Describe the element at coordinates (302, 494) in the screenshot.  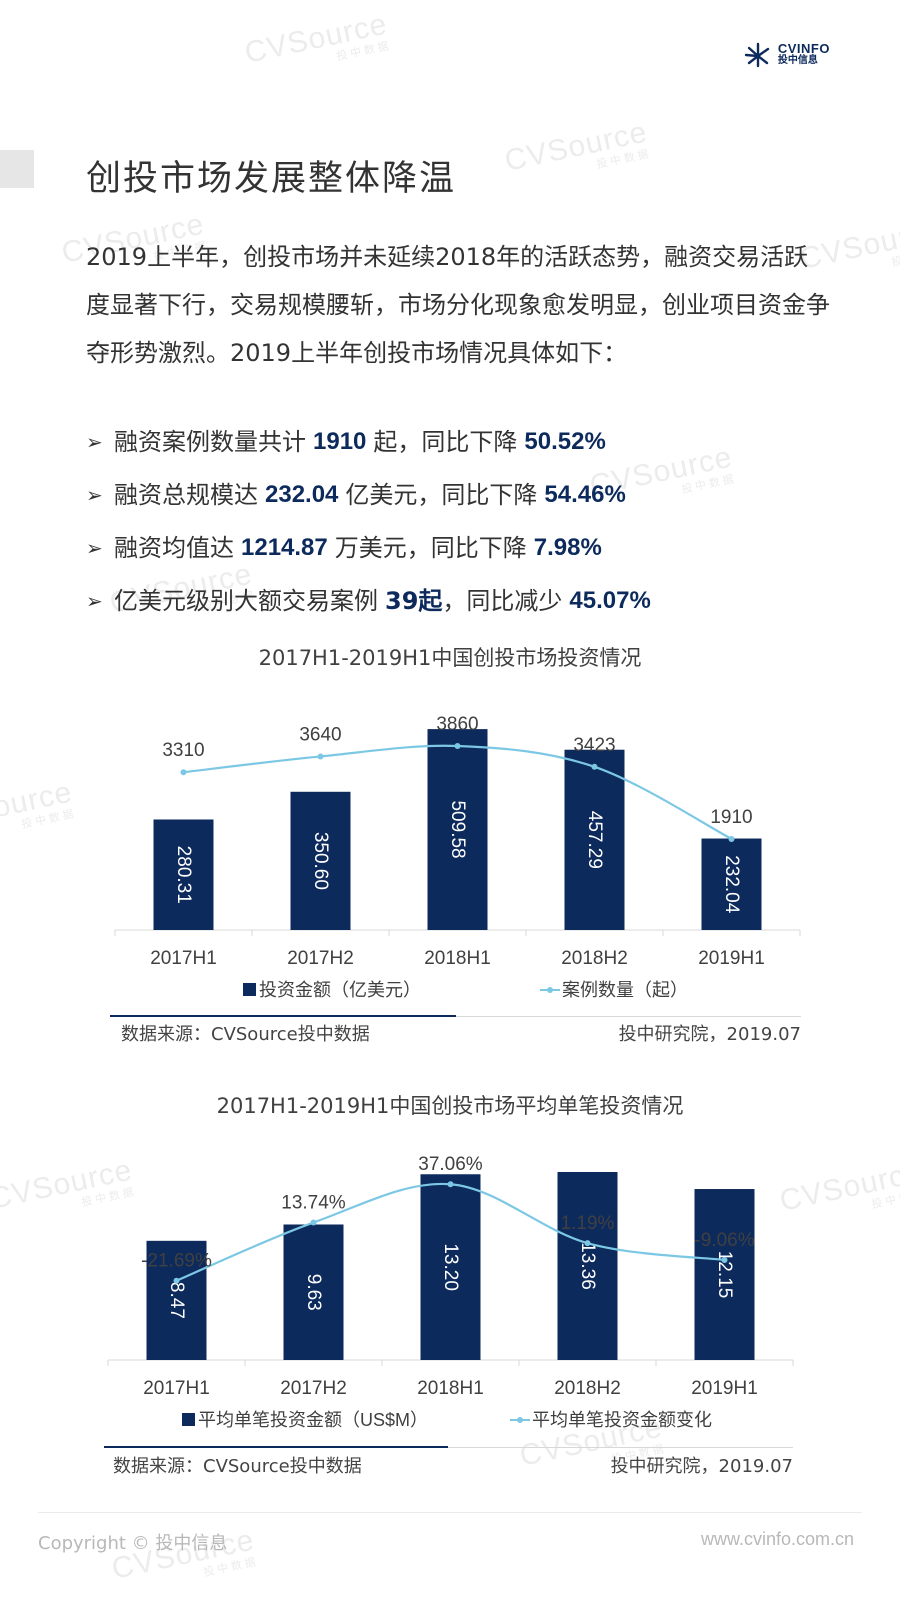
I see `bullet-value: 232.04` at that location.